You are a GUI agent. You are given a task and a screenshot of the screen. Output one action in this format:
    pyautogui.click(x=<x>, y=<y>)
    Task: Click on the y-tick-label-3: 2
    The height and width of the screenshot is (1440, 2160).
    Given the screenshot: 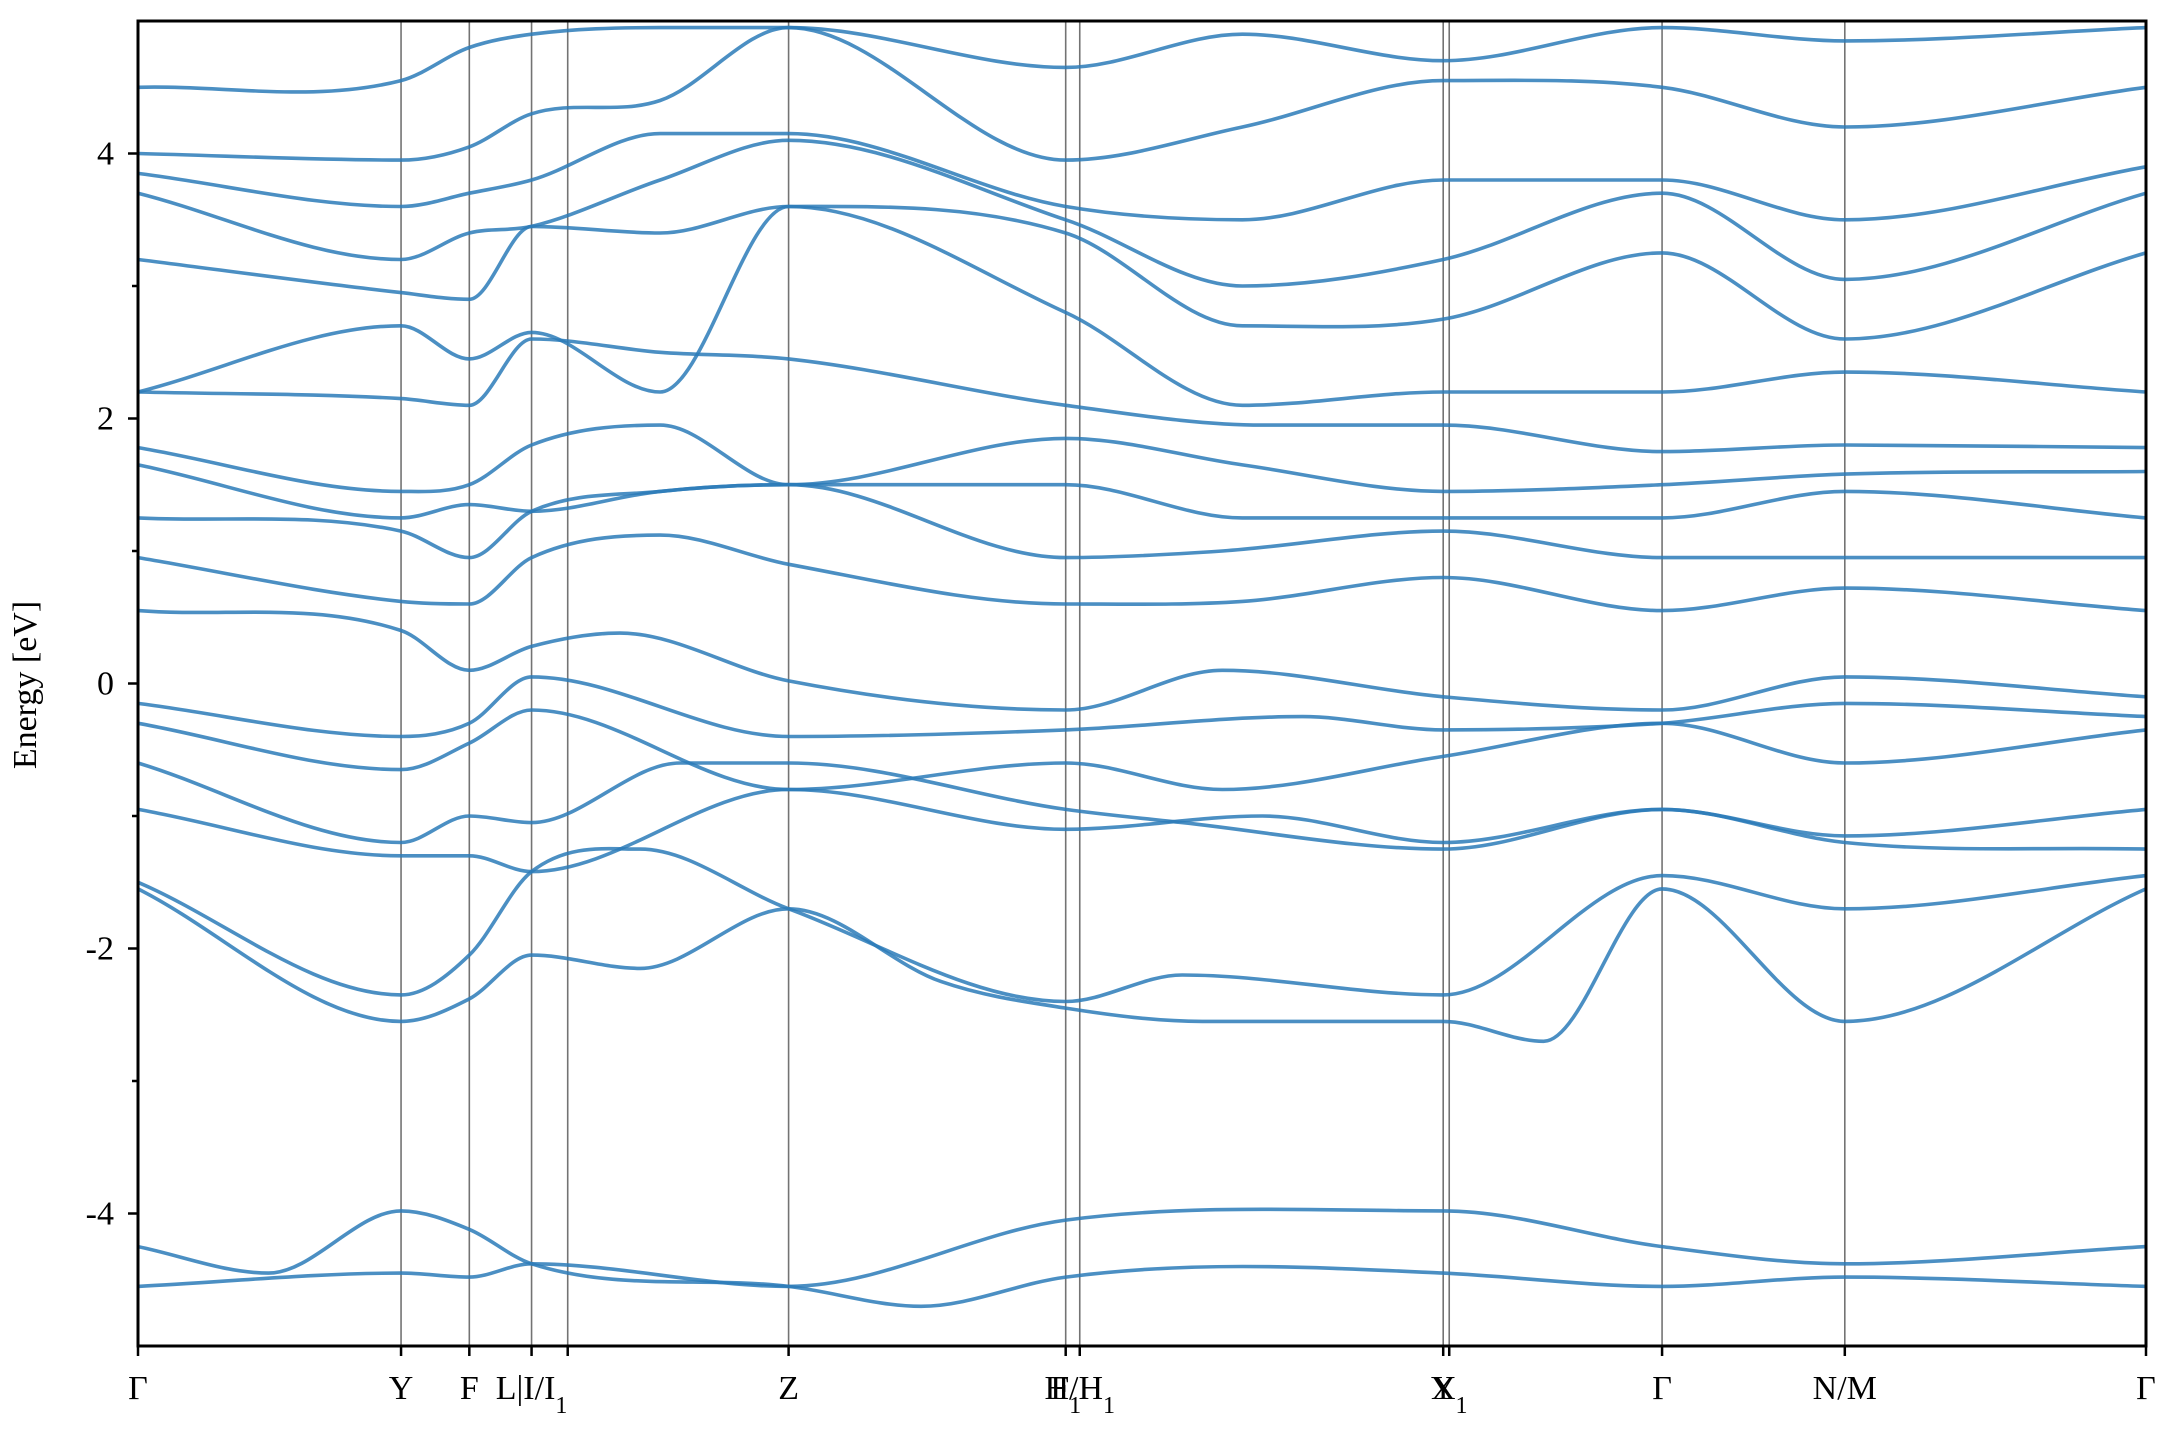 What is the action you would take?
    pyautogui.click(x=105, y=419)
    